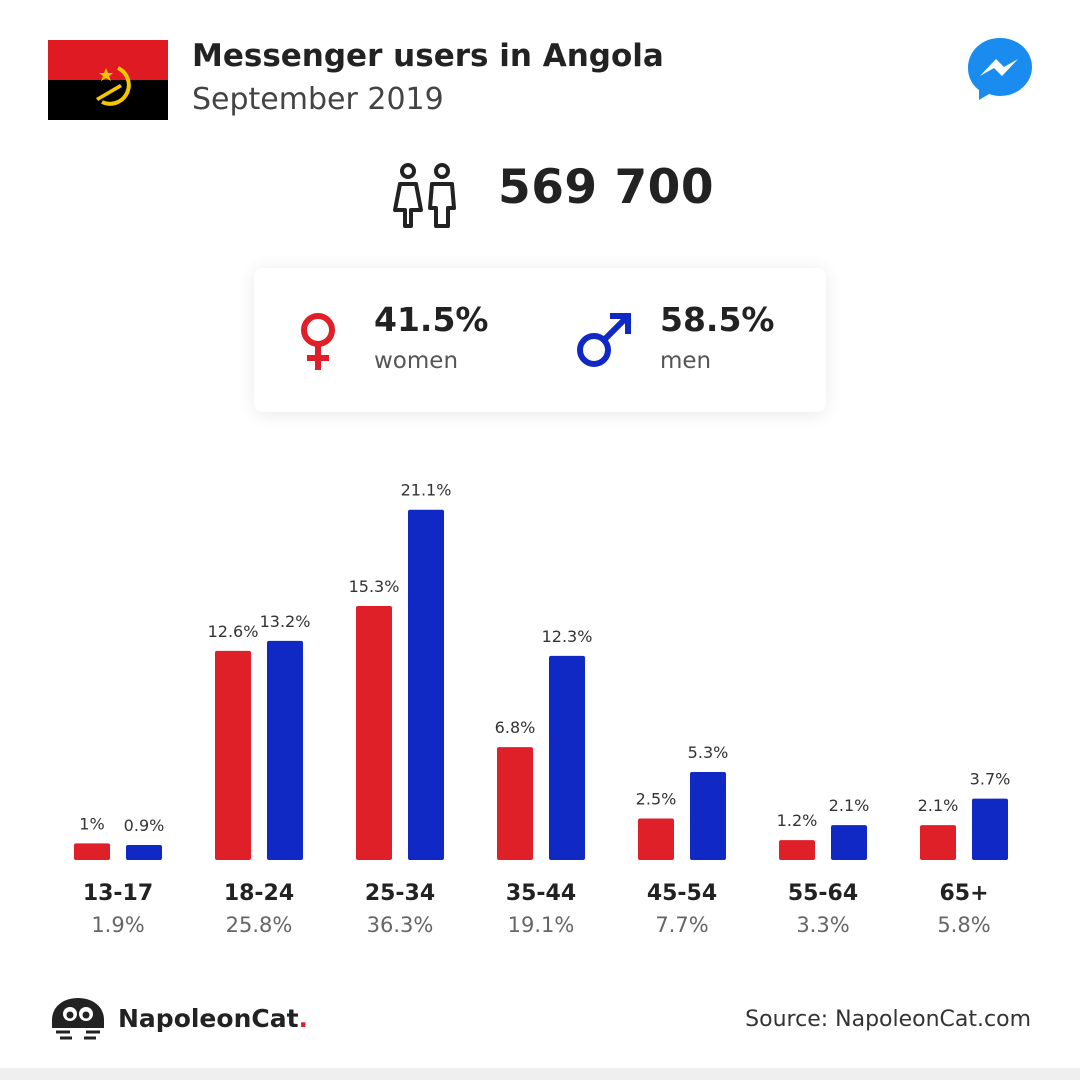 The height and width of the screenshot is (1080, 1080). I want to click on napoleoncat-logo-icon, so click(78, 1019).